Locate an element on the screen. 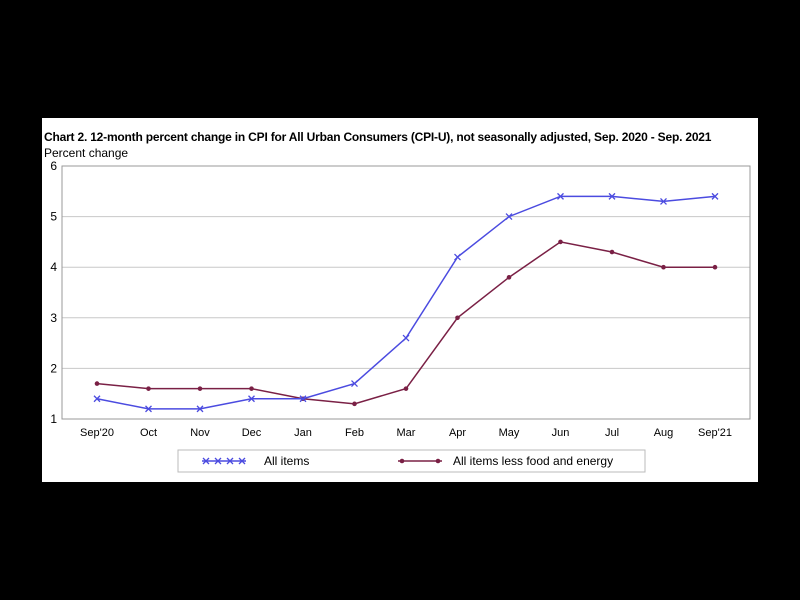 Image resolution: width=800 pixels, height=600 pixels. x-tick-label: Aug is located at coordinates (664, 433).